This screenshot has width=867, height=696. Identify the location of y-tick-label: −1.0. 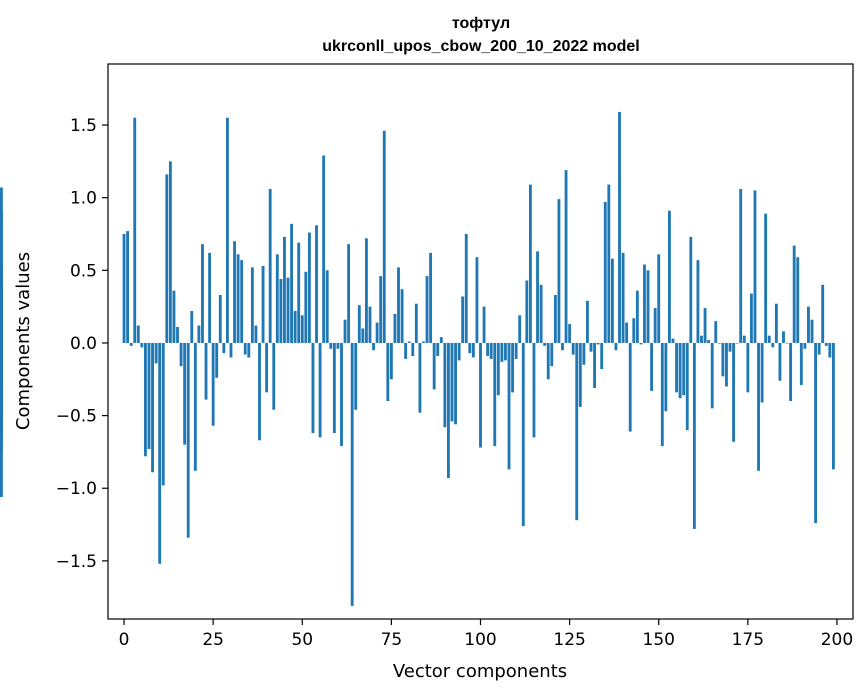
(76, 489).